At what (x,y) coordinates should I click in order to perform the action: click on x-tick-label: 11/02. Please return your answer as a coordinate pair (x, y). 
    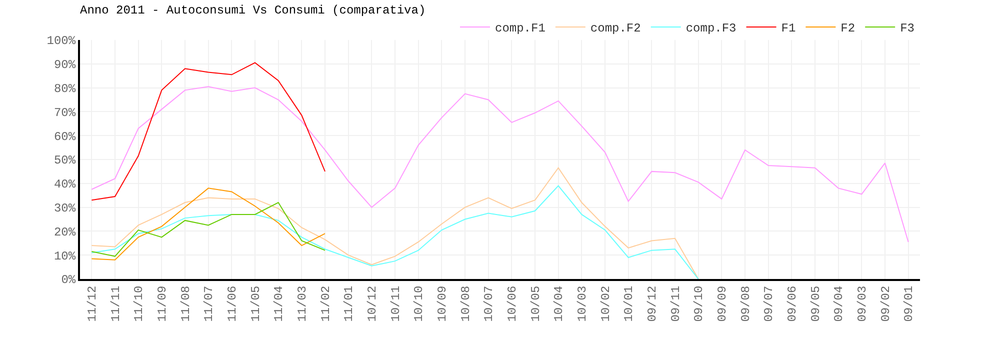
    Looking at the image, I should click on (325, 304).